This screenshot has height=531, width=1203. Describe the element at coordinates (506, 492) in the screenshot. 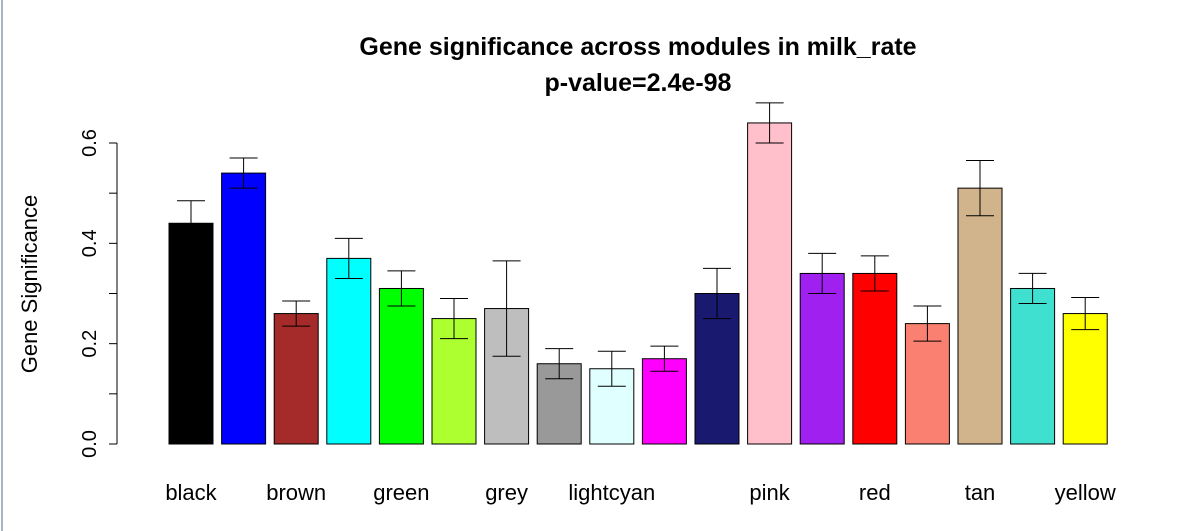

I see `x-tick-label-grey: grey` at that location.